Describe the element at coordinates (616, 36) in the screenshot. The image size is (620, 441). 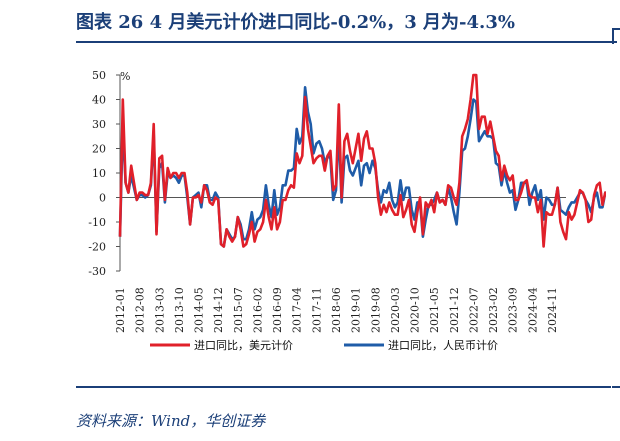
I see `adjacent-figure-edge` at that location.